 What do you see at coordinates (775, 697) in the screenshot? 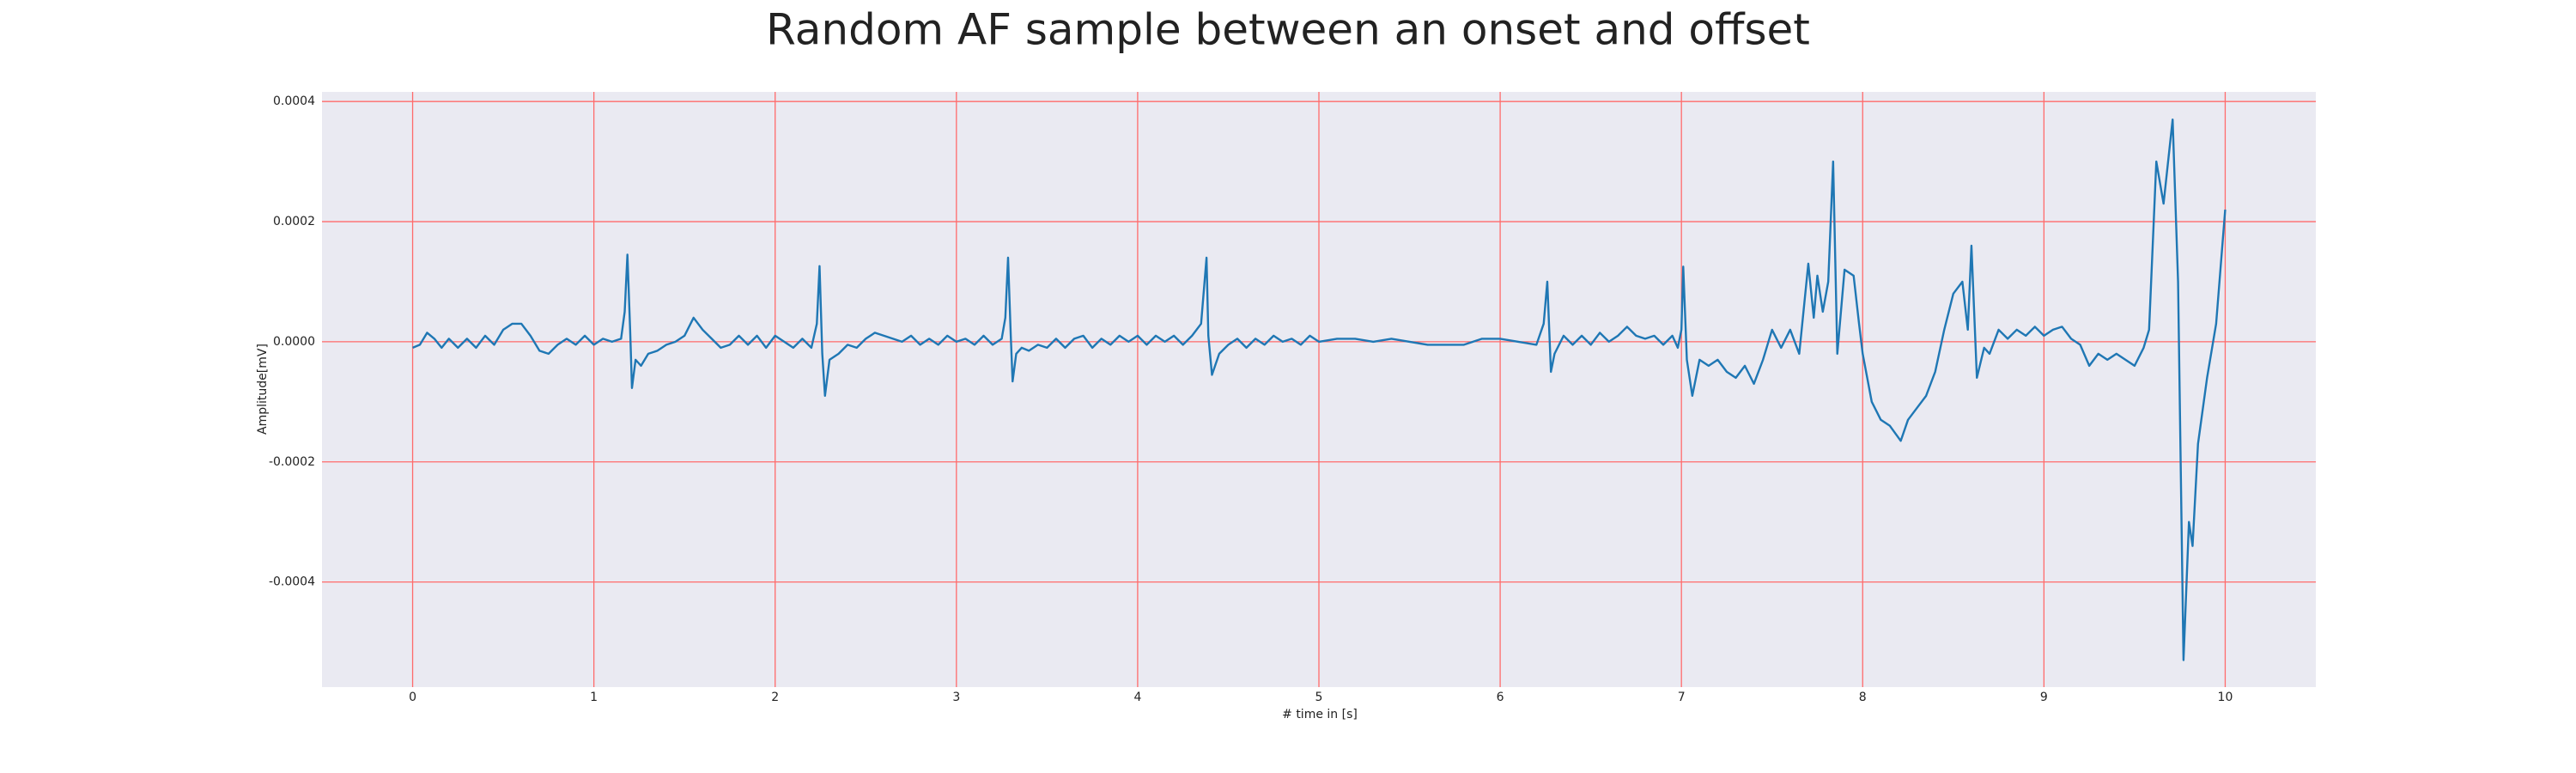
I see `x-tick-label: 2` at bounding box center [775, 697].